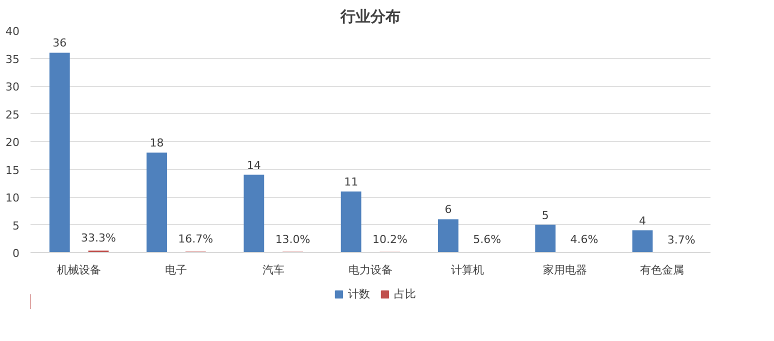 Image resolution: width=774 pixels, height=341 pixels. I want to click on data-label: 14, so click(253, 165).